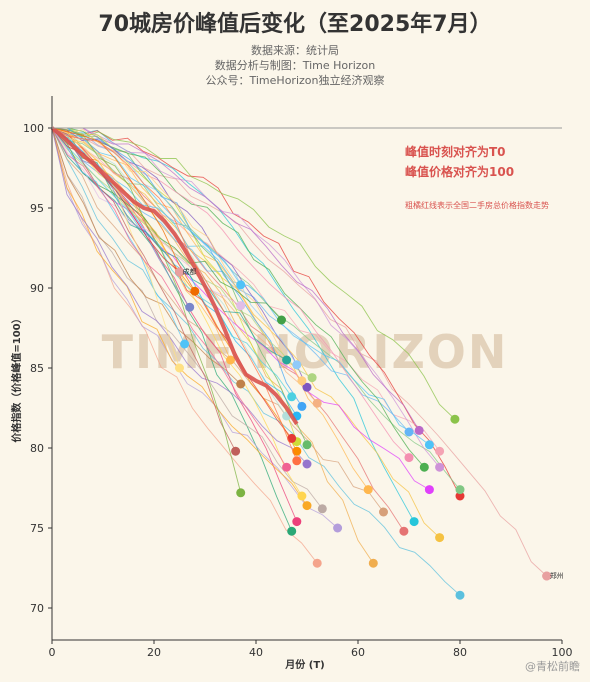 The height and width of the screenshot is (682, 590). What do you see at coordinates (552, 666) in the screenshot?
I see `credit-watermark: @青松前瞻` at bounding box center [552, 666].